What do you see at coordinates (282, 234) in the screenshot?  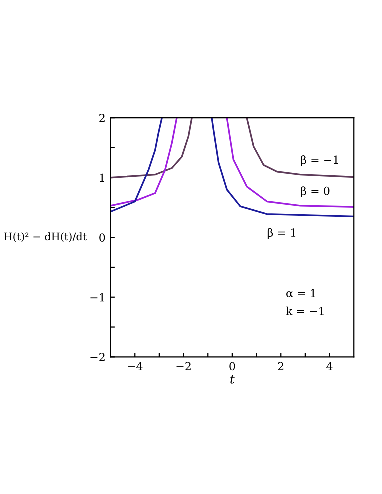 I see `series-label: β = 1` at bounding box center [282, 234].